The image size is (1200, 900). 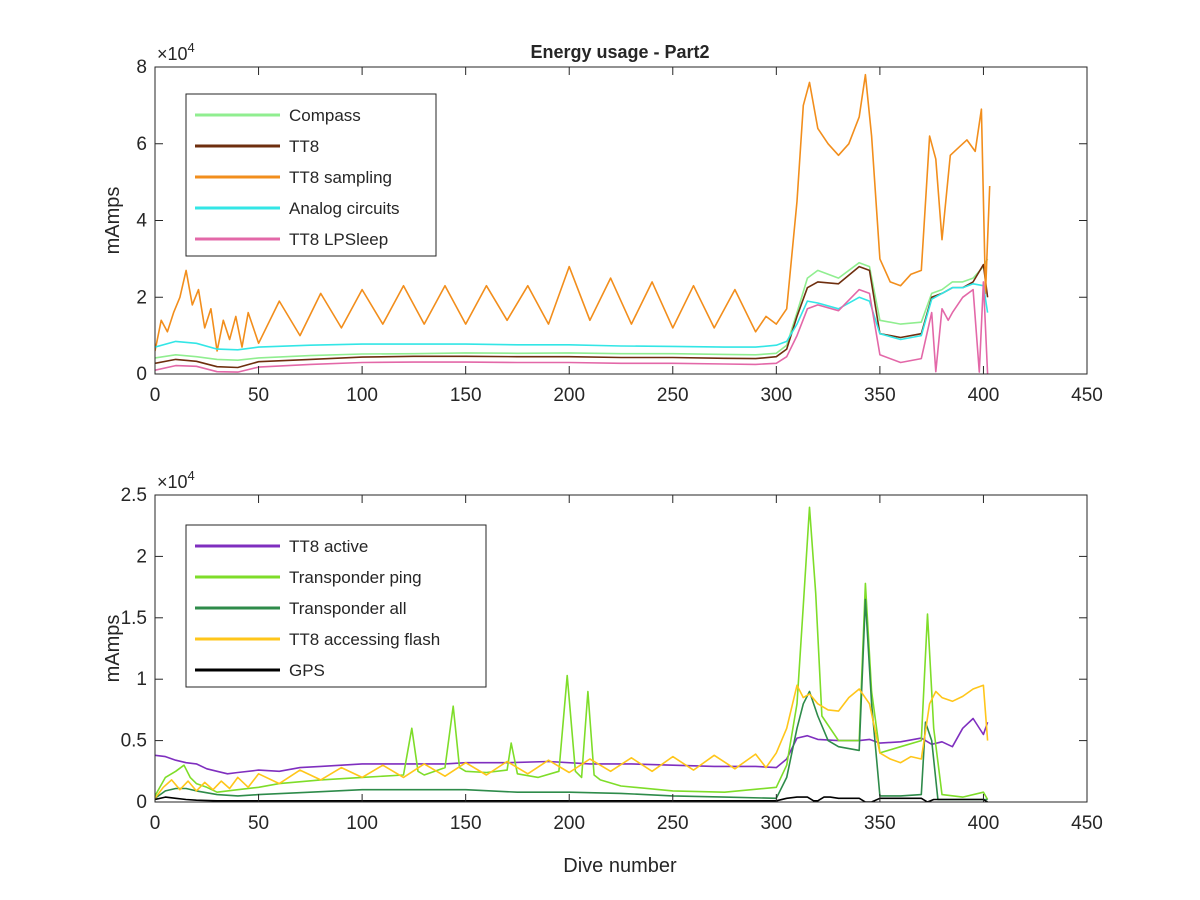 What do you see at coordinates (328, 546) in the screenshot?
I see `legend-label-tt8-active: TT8 active` at bounding box center [328, 546].